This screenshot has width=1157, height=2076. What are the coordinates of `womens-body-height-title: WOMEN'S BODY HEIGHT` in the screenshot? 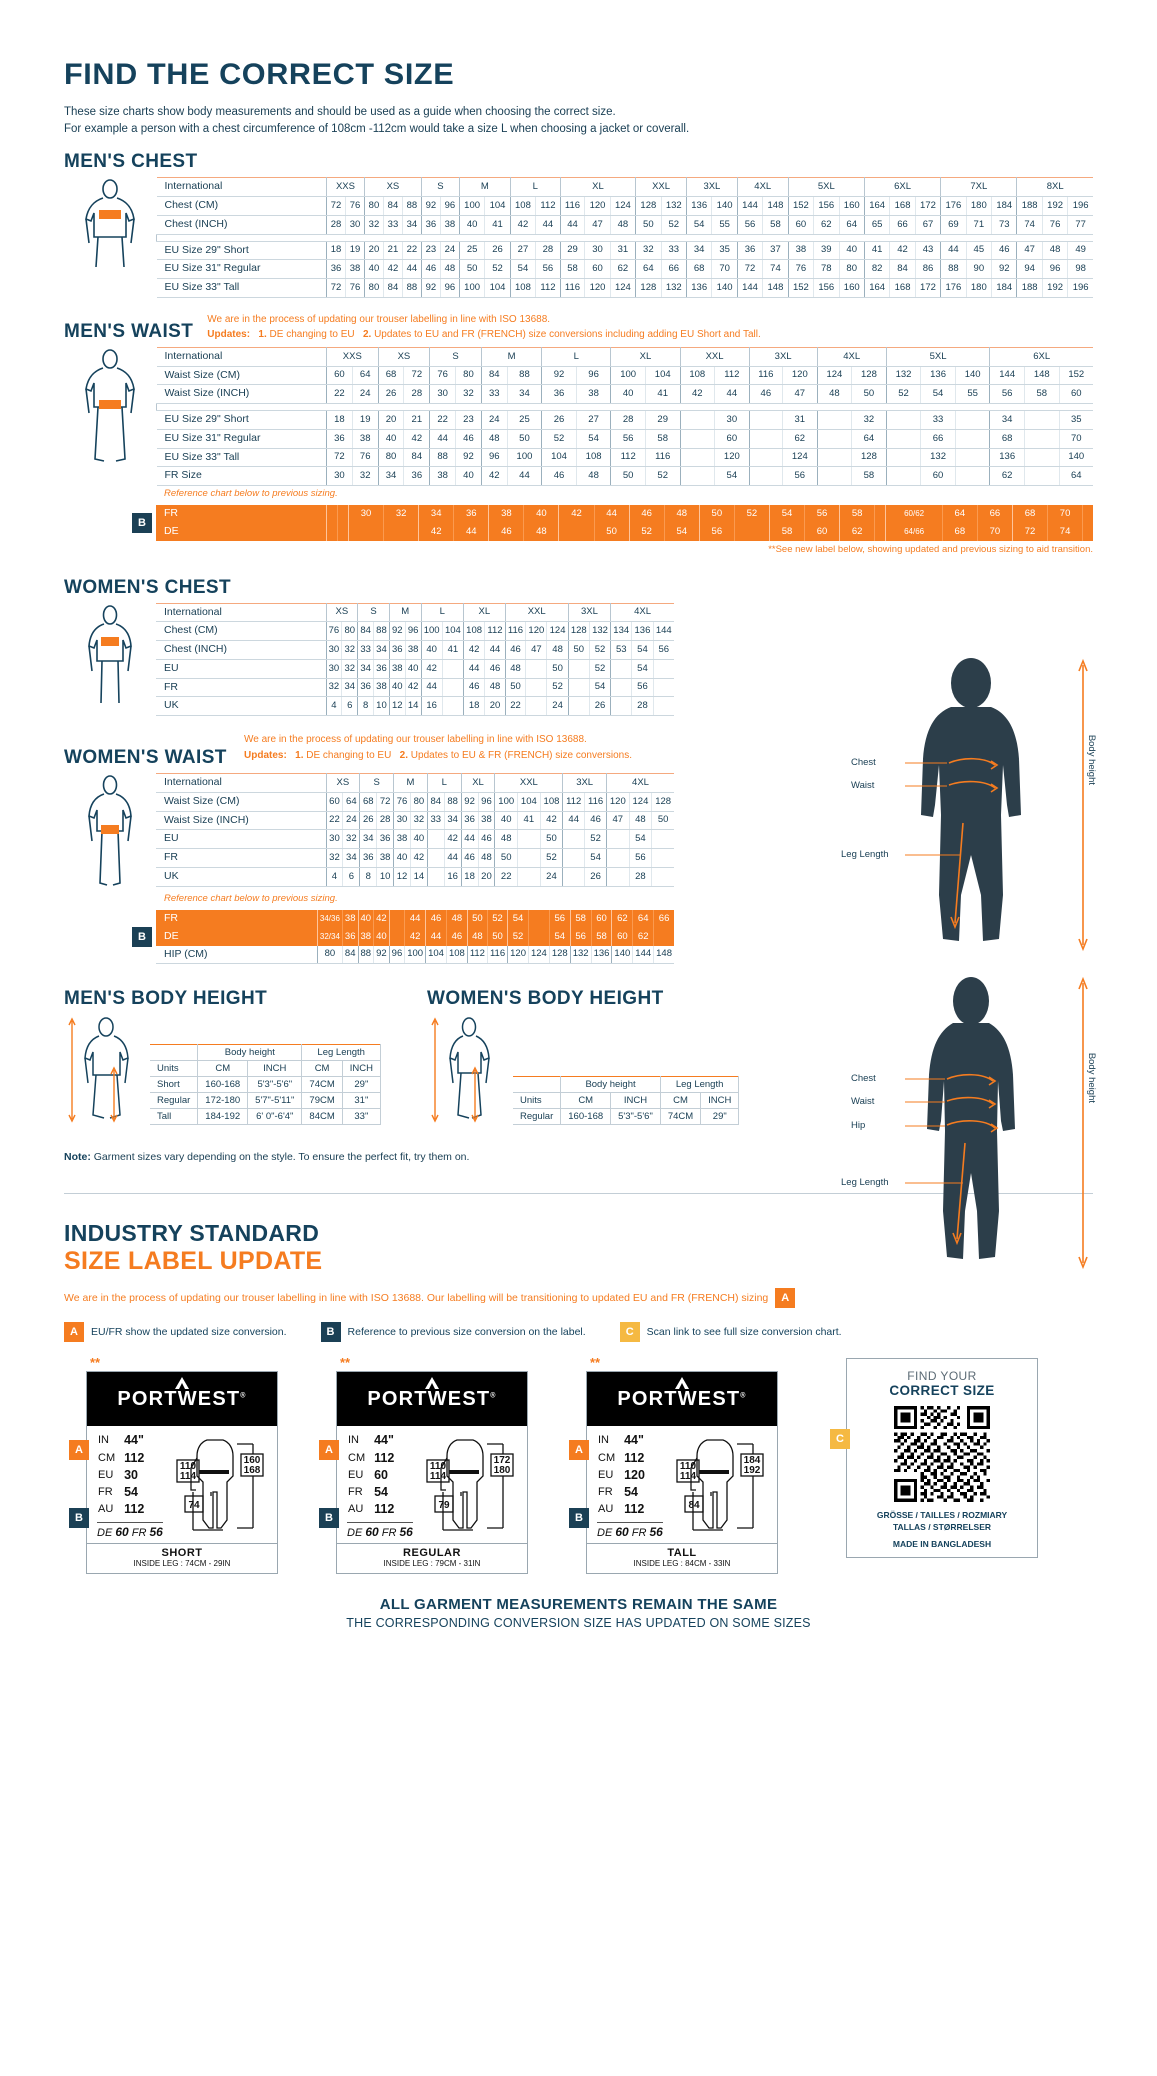 It's located at (545, 999).